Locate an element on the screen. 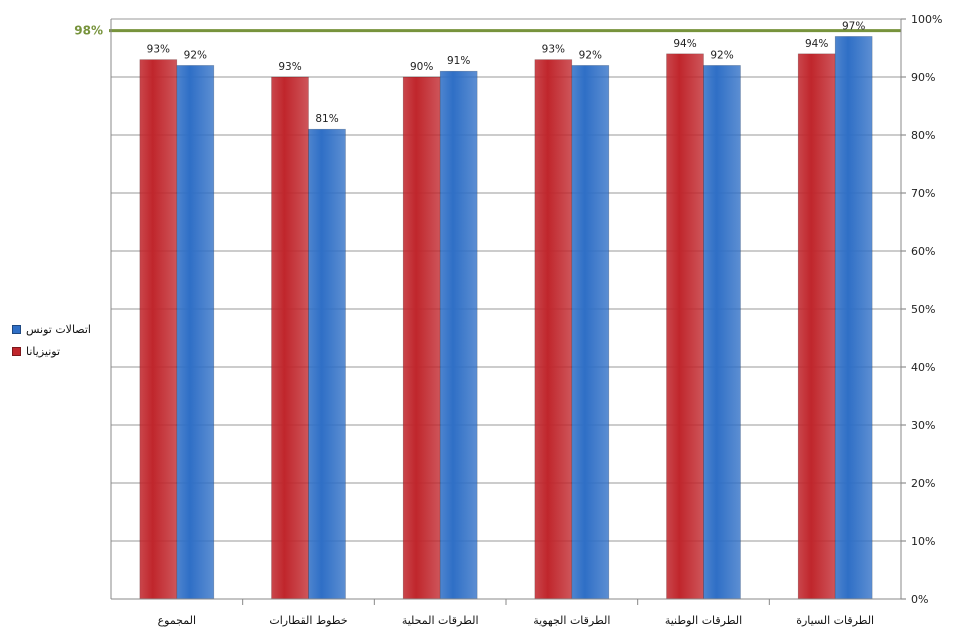 This screenshot has width=965, height=640. data-label: 90% is located at coordinates (421, 67).